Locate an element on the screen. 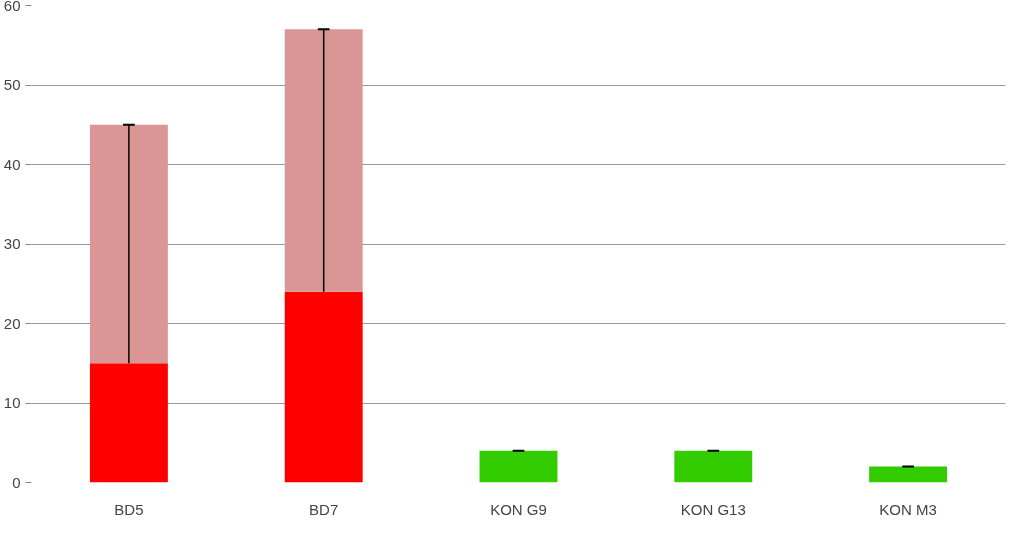 The height and width of the screenshot is (538, 1020). y-tick-label: 20 is located at coordinates (12, 323).